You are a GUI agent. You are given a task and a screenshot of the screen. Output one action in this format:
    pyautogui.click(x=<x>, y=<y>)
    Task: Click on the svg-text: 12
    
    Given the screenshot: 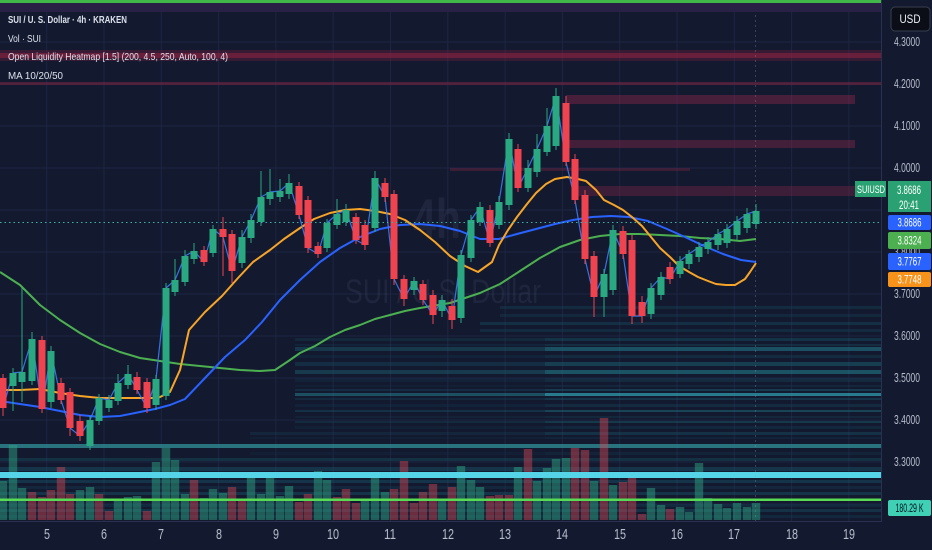 What is the action you would take?
    pyautogui.click(x=448, y=534)
    